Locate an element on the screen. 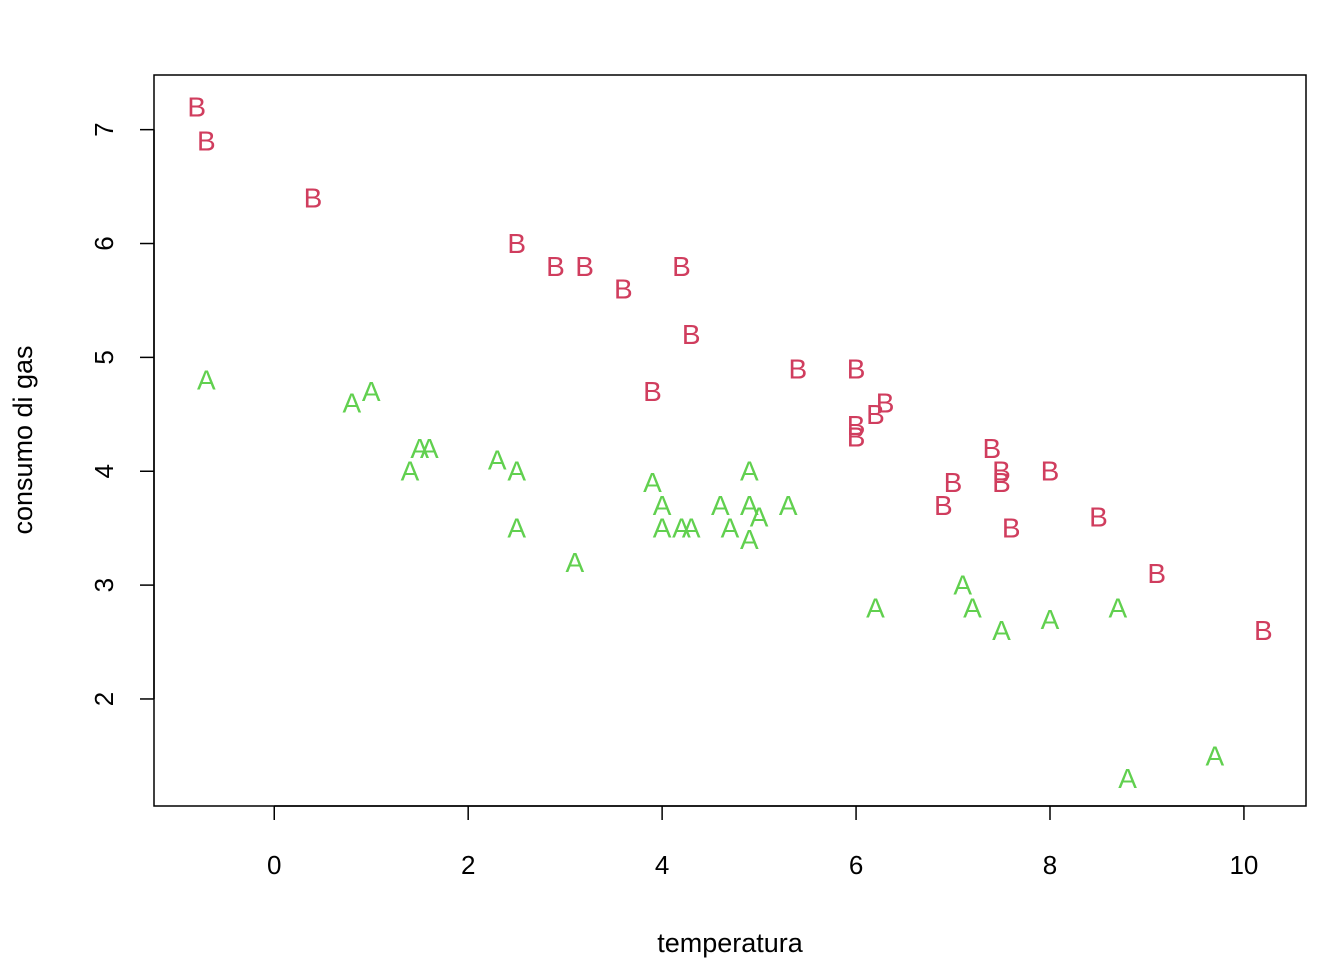 The width and height of the screenshot is (1344, 960). y-tick-label: 2 is located at coordinates (104, 699).